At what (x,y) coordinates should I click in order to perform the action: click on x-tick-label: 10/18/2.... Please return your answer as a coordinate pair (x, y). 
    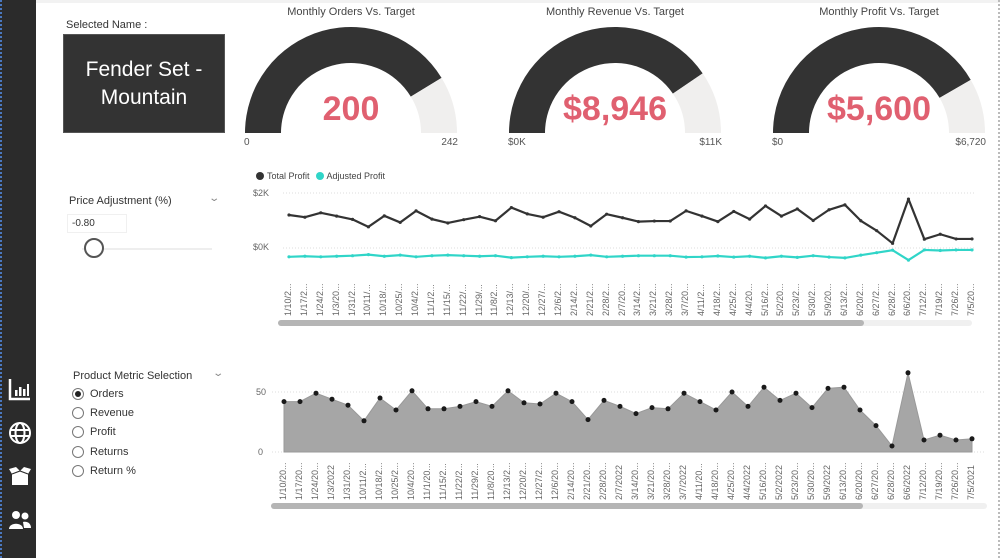
    Looking at the image, I should click on (379, 481).